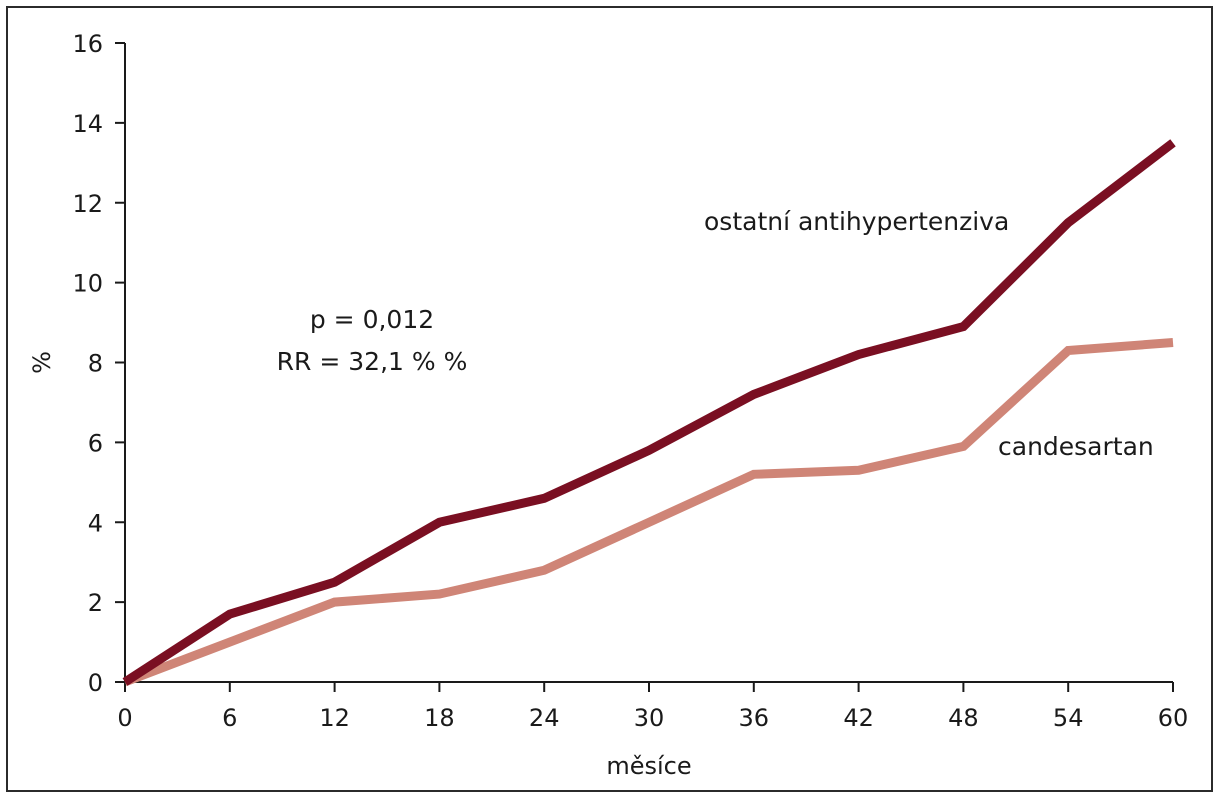 The width and height of the screenshot is (1221, 800). Describe the element at coordinates (856, 221) in the screenshot. I see `series-label-ostatni-antihypertenziva: ostatní antihypertenziva` at that location.